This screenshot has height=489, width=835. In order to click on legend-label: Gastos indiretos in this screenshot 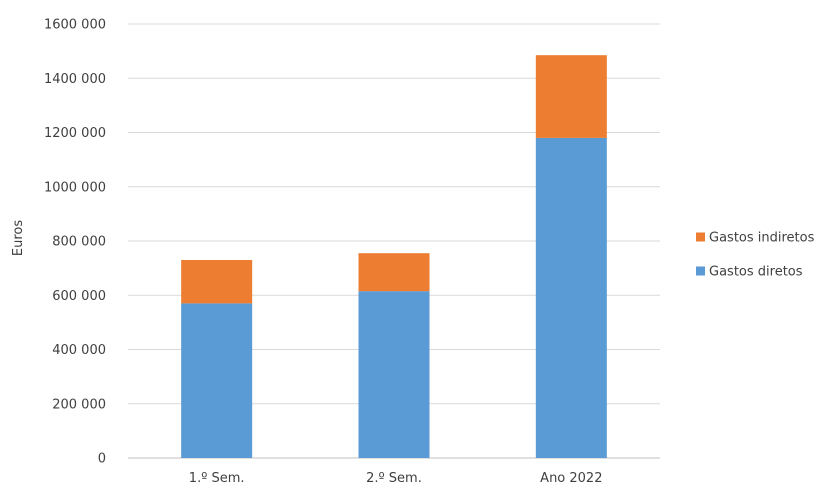, I will do `click(762, 238)`.